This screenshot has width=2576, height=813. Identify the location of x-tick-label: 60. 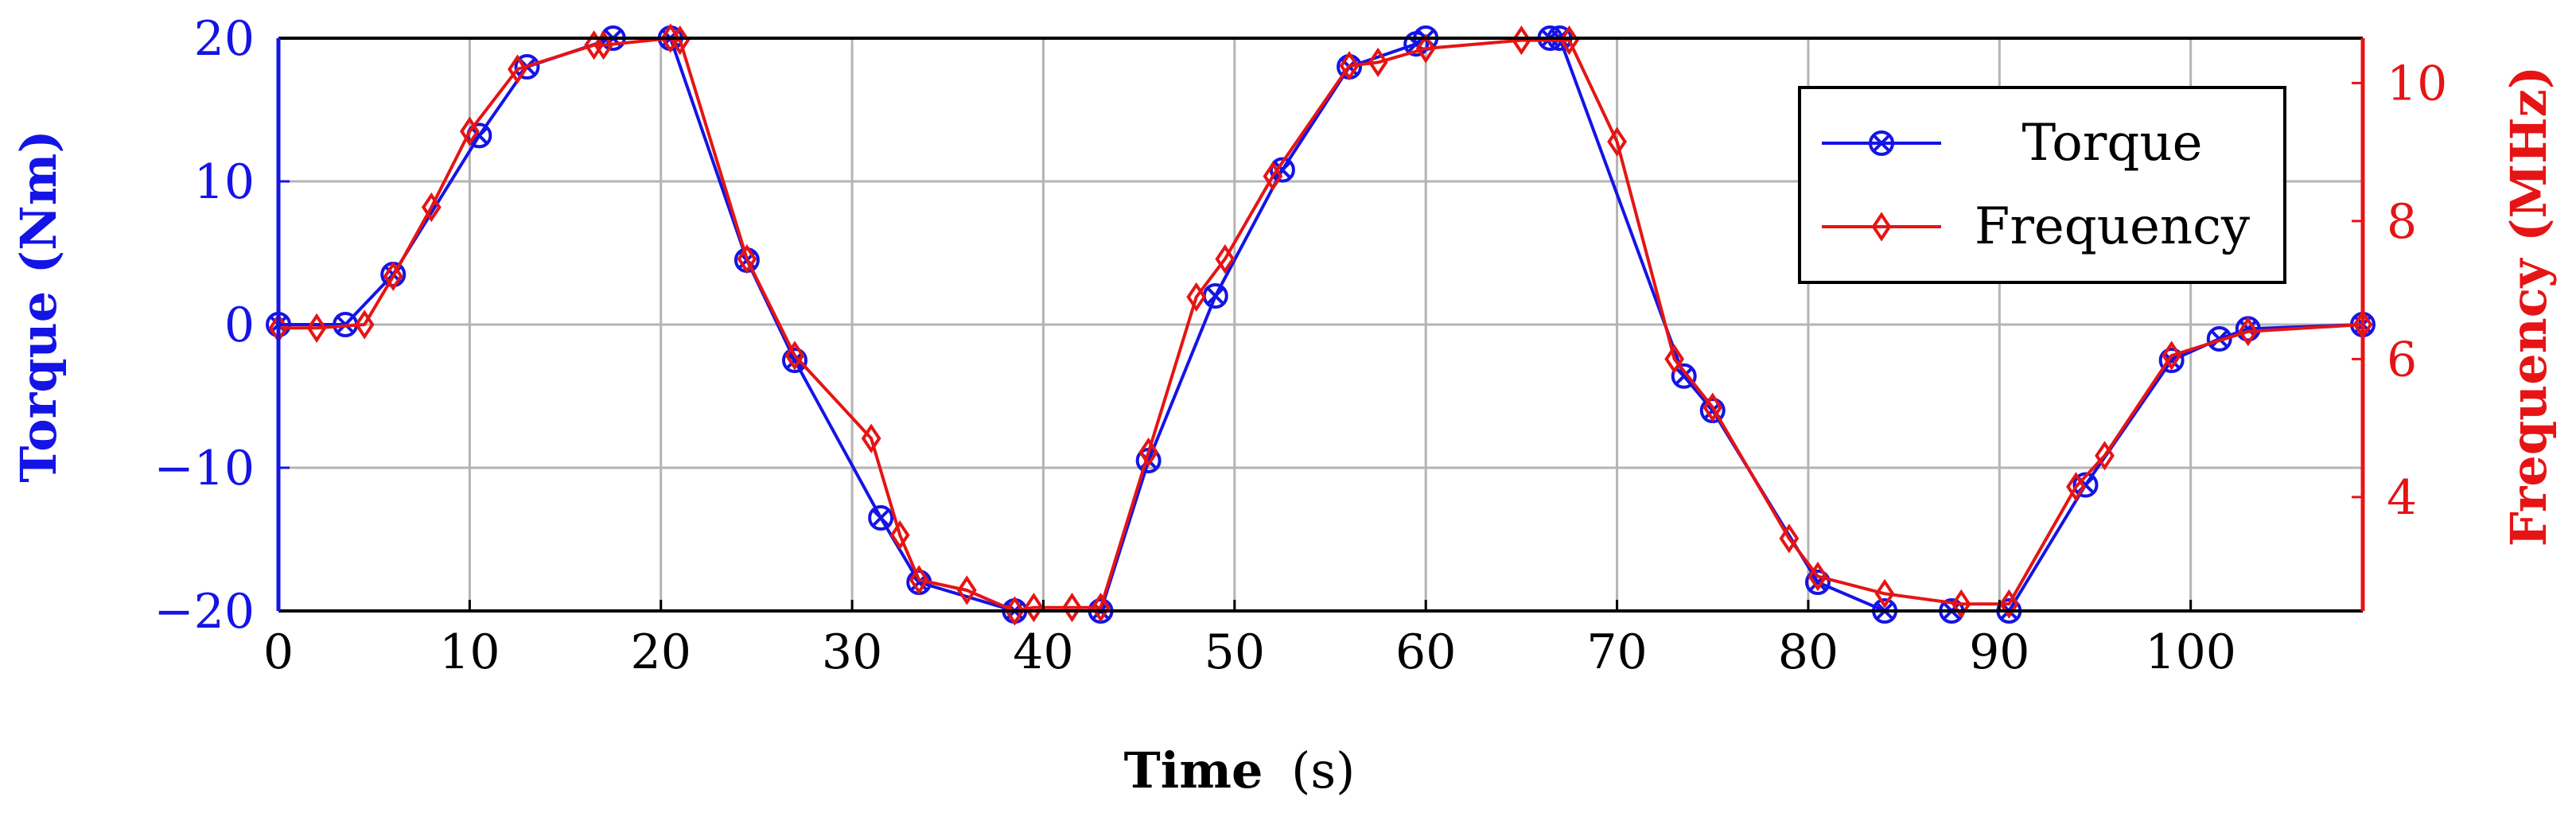
(1426, 652).